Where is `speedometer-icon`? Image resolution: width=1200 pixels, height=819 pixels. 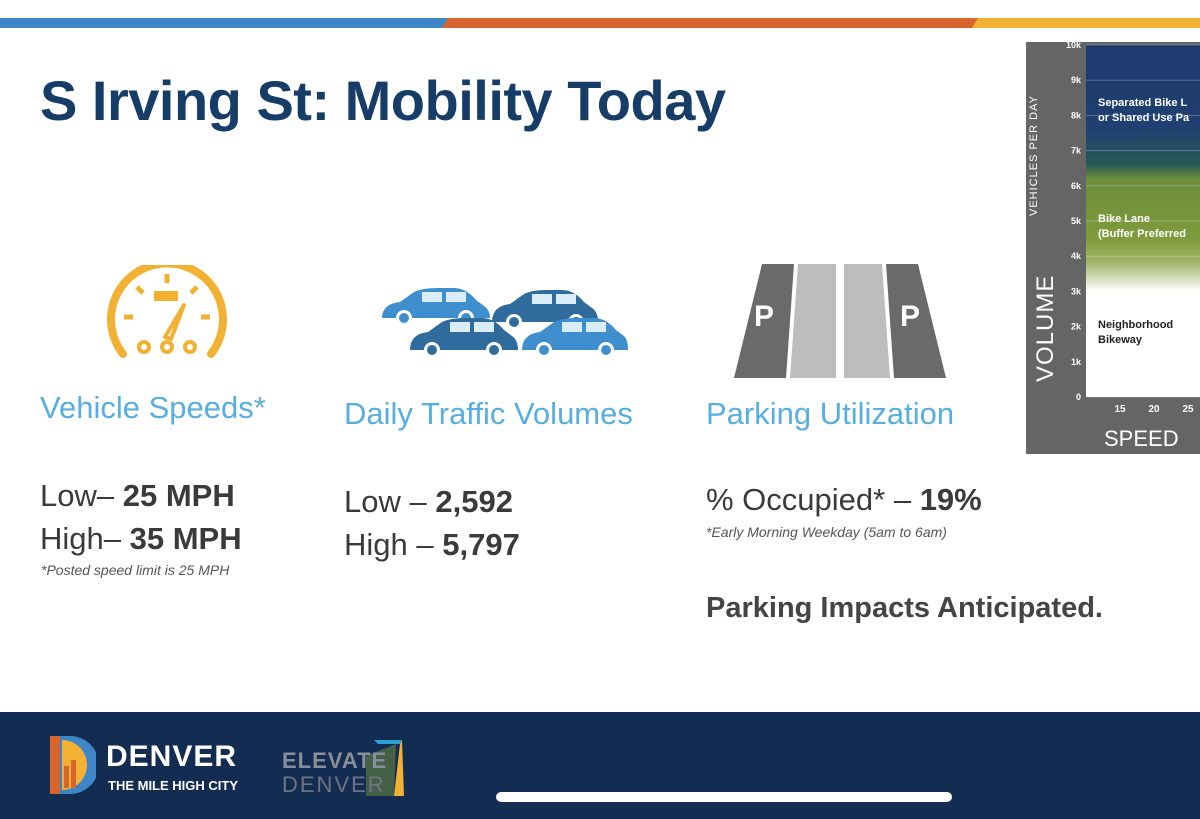
speedometer-icon is located at coordinates (167, 311).